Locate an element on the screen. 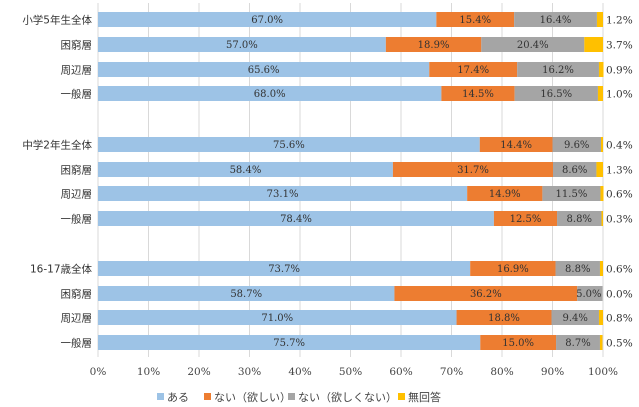  category-label: 小学5年生全体 is located at coordinates (57, 20).